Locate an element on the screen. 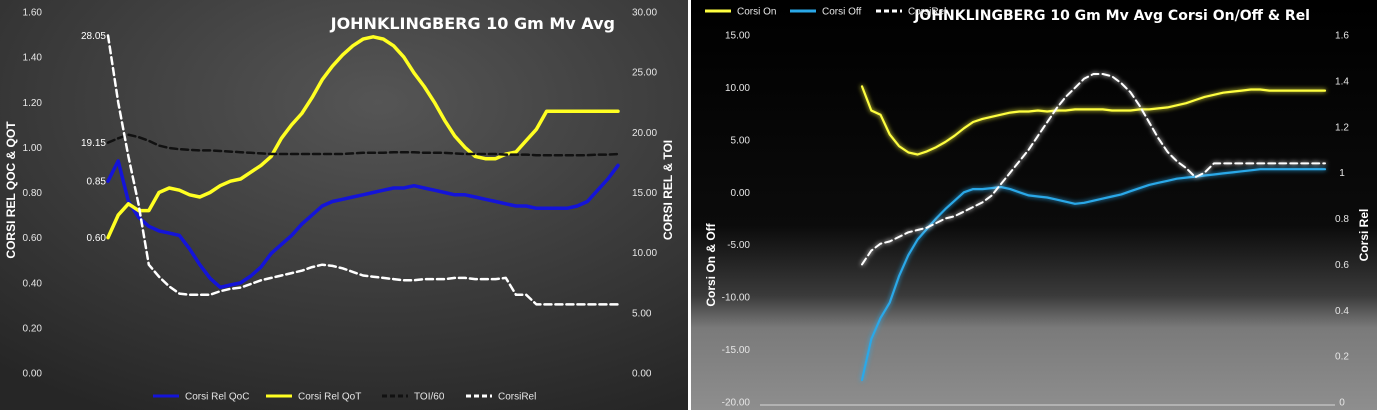  legend-label: Corsi Rel QoC is located at coordinates (217, 397).